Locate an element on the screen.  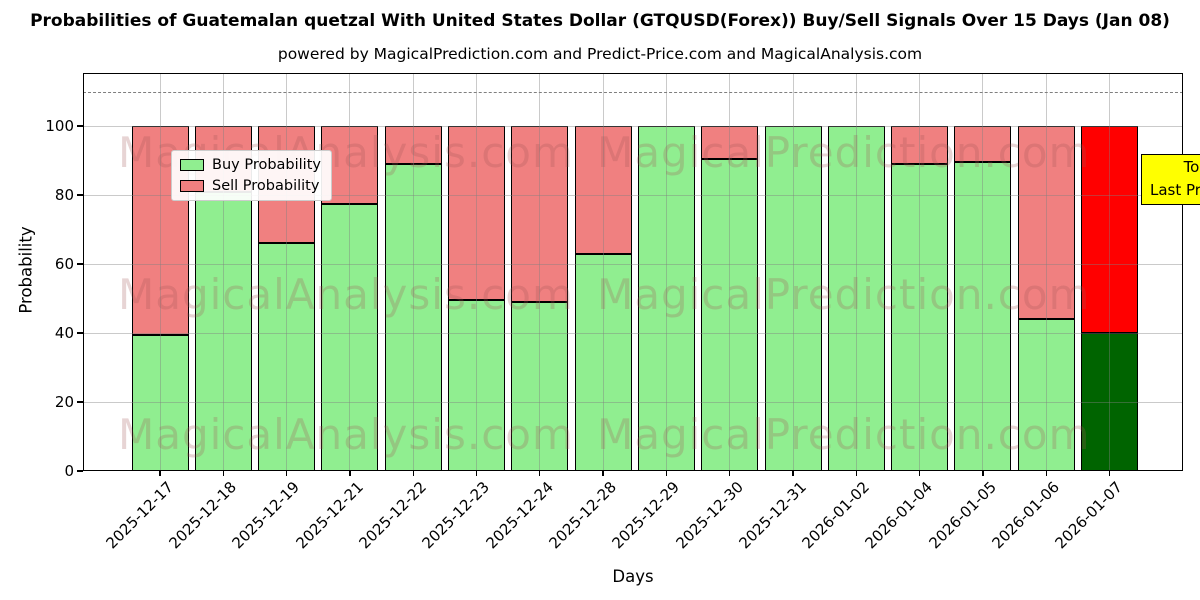
x-tick-label-text: 2025-12-18 is located at coordinates (203, 515).